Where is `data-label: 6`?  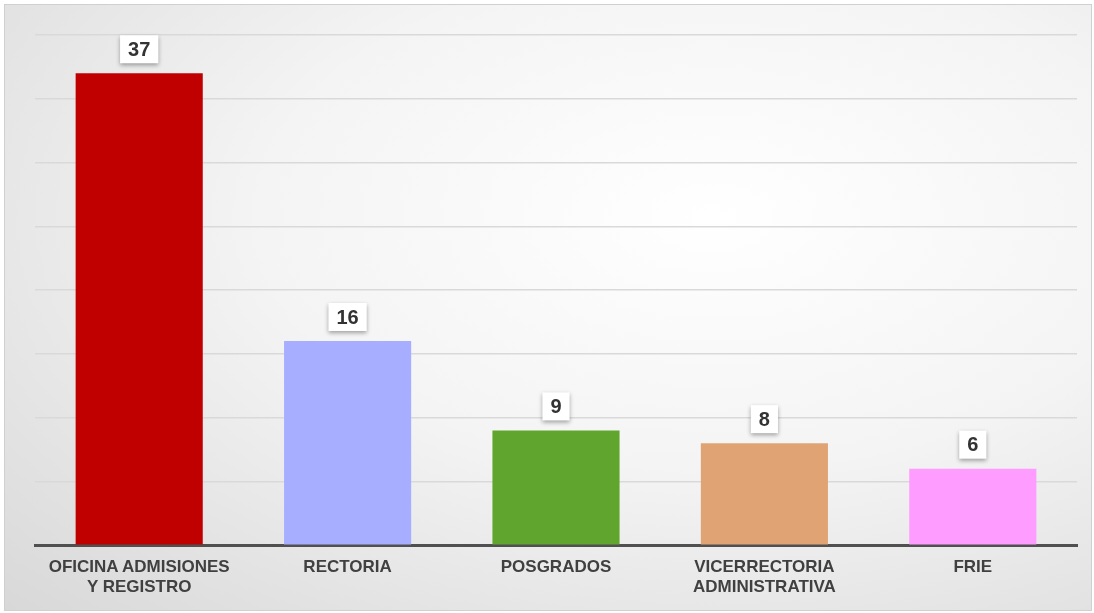 data-label: 6 is located at coordinates (973, 444).